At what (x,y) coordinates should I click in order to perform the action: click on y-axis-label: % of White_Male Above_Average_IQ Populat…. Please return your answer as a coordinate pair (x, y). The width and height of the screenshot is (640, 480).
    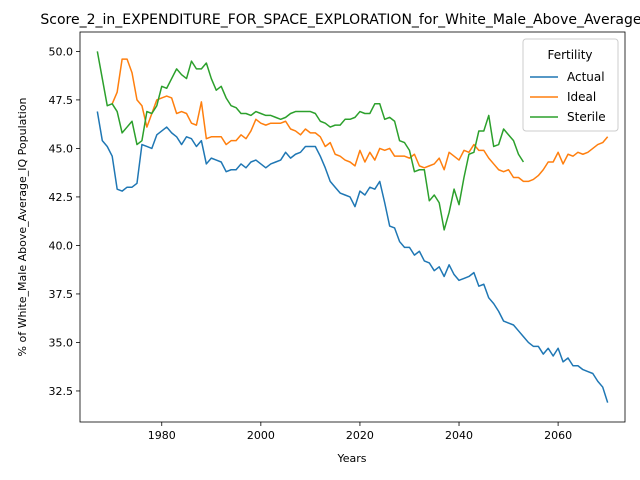
    Looking at the image, I should click on (22, 226).